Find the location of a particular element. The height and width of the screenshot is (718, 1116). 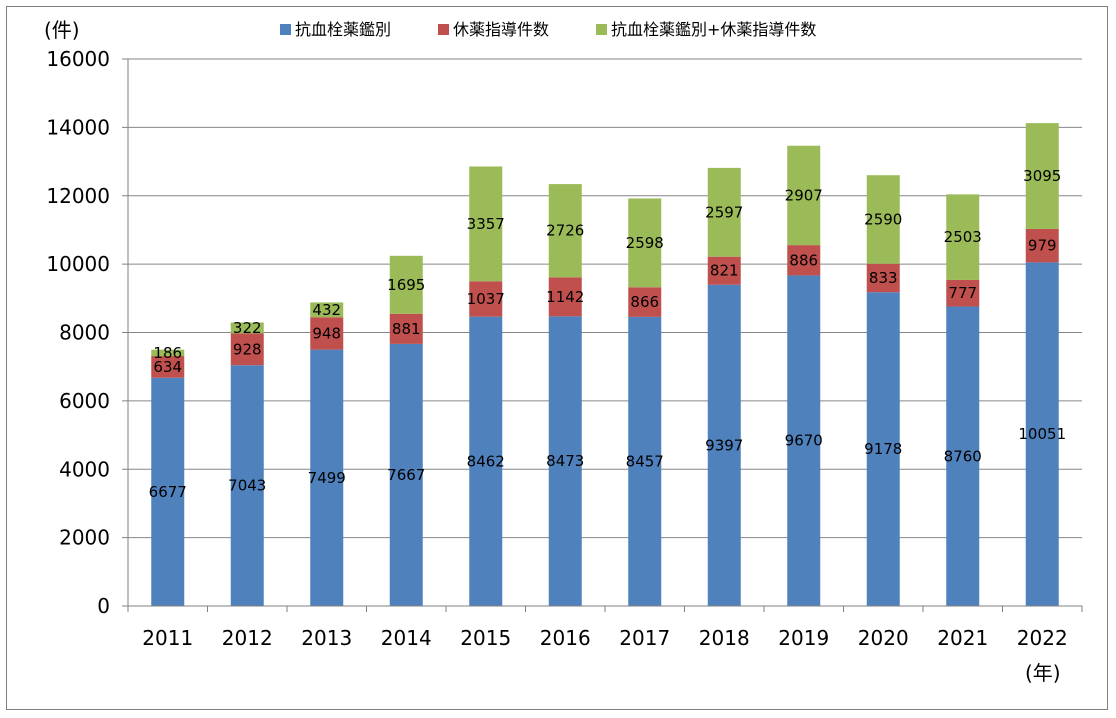

x-tick-label: 2017 is located at coordinates (644, 638).